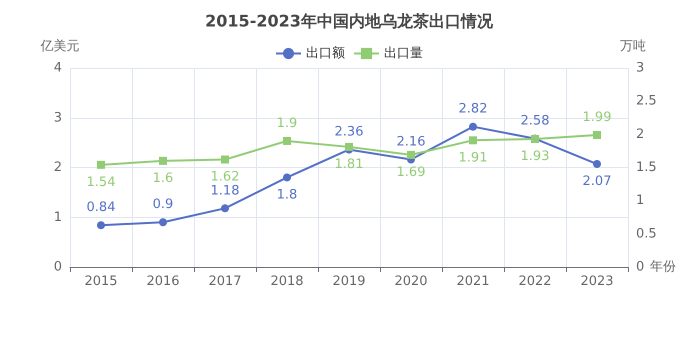  Describe the element at coordinates (163, 281) in the screenshot. I see `x-tick-label: 2016` at that location.